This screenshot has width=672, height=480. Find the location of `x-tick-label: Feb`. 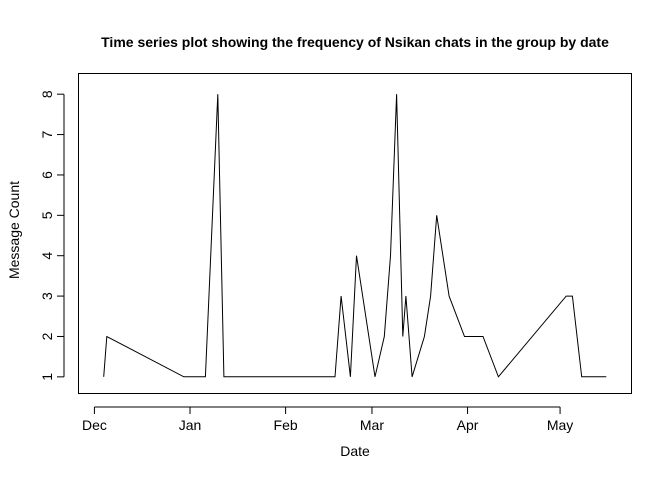

x-tick-label: Feb is located at coordinates (286, 425).